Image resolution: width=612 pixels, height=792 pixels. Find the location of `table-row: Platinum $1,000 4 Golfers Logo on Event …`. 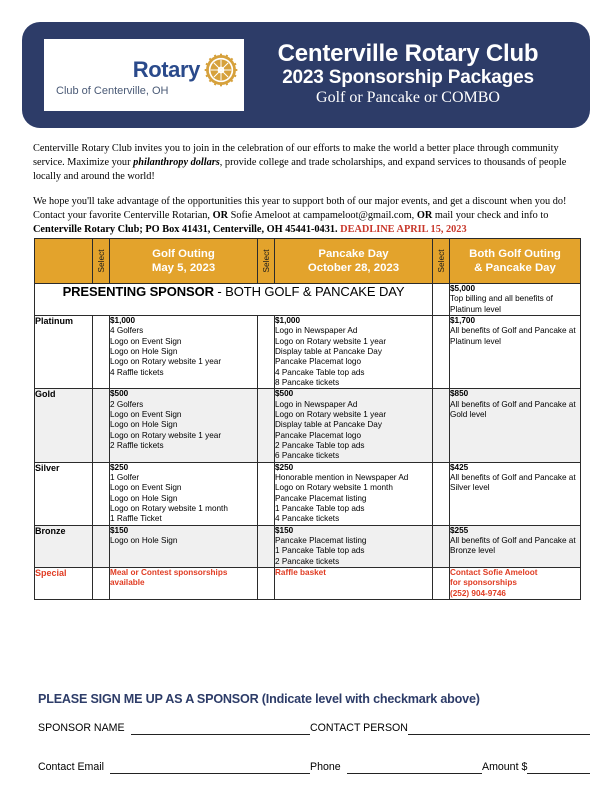

table-row: Platinum $1,000 4 Golfers Logo on Event … is located at coordinates (307, 352).